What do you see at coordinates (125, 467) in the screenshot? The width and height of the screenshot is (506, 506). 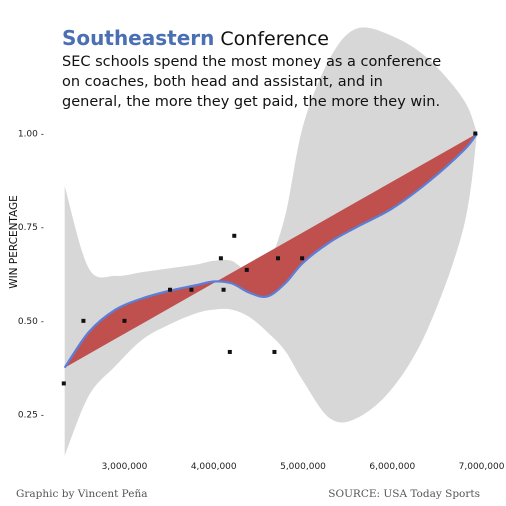 I see `x-tick-label: 3,000,000` at bounding box center [125, 467].